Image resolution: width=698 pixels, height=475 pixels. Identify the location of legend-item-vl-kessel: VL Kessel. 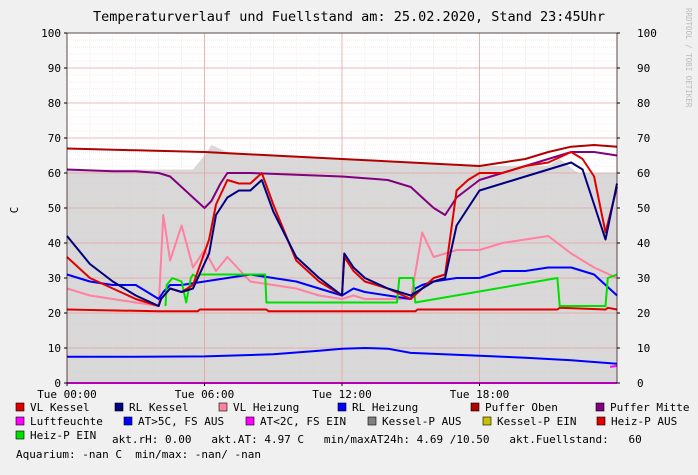
(52, 407).